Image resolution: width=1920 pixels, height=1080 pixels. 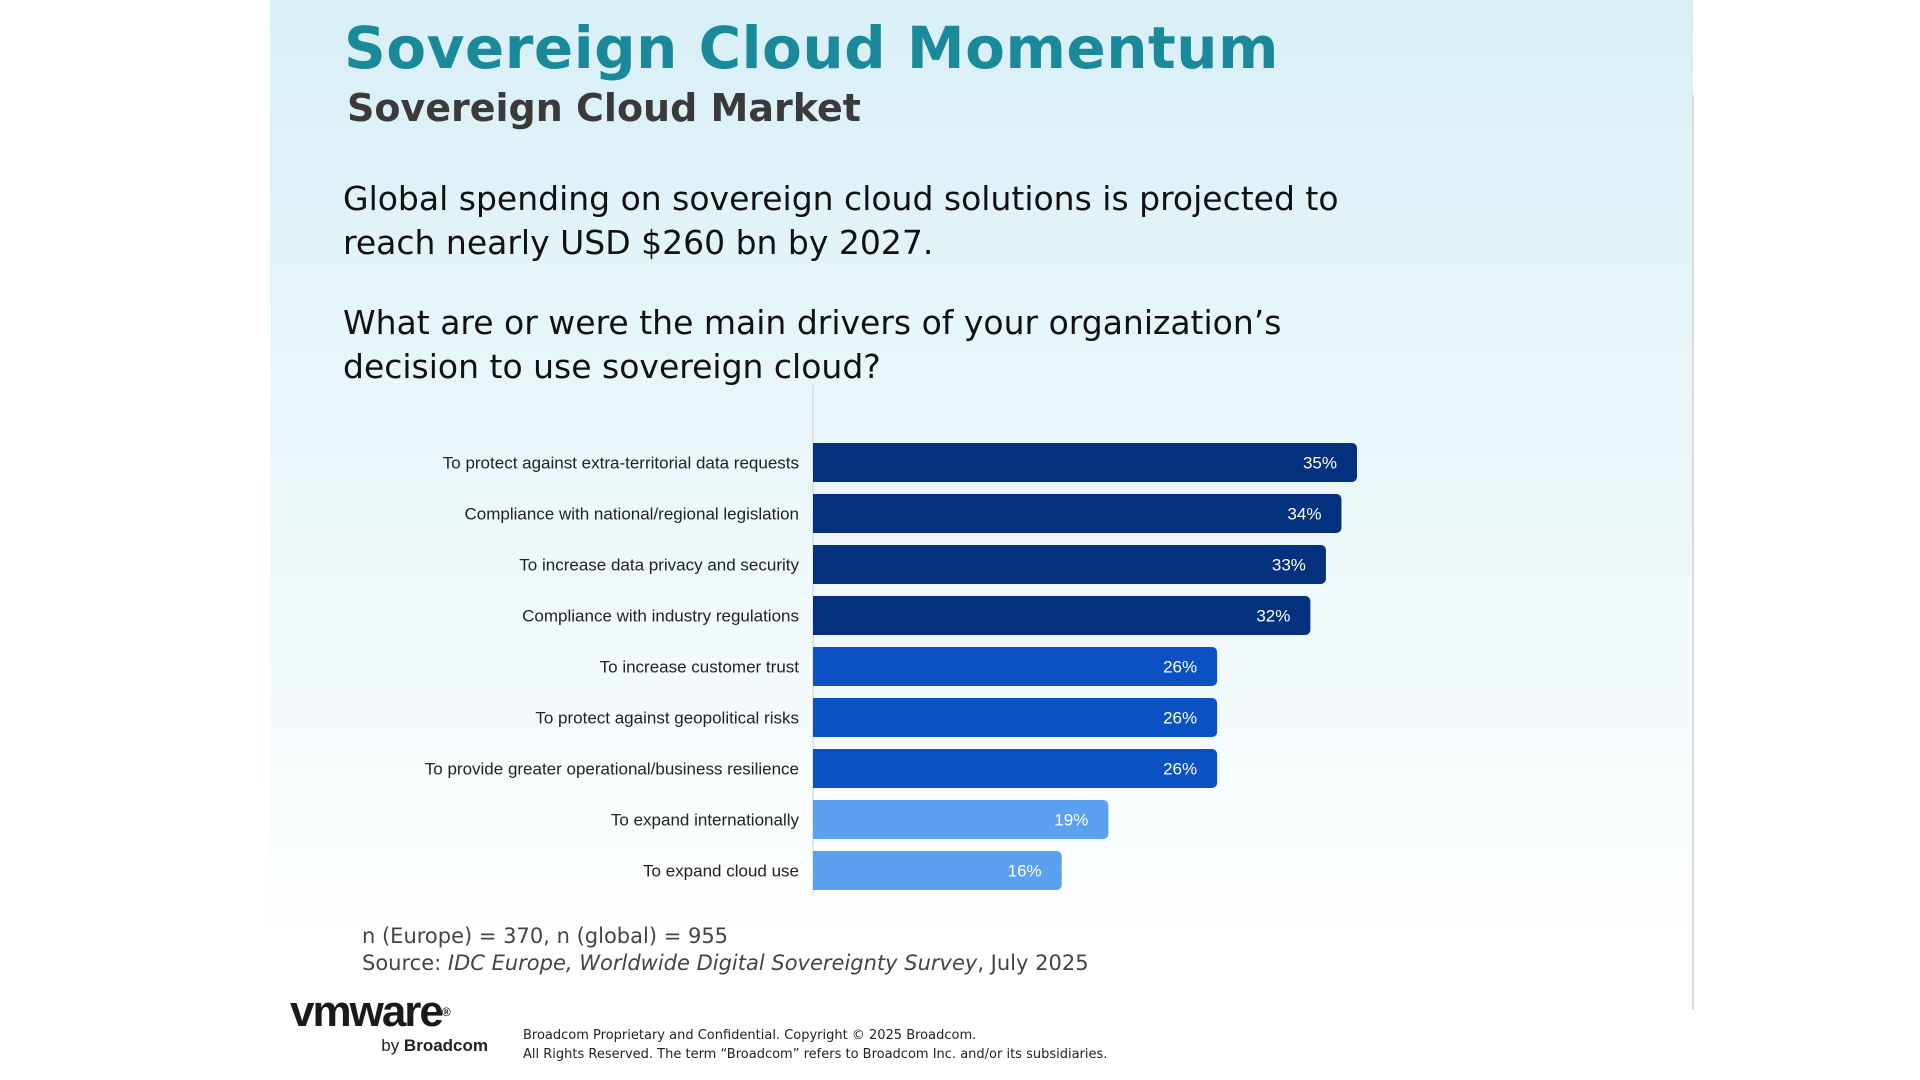 I want to click on vmware-by-broadcom-logo: vmware® by Broadcom, so click(x=395, y=1023).